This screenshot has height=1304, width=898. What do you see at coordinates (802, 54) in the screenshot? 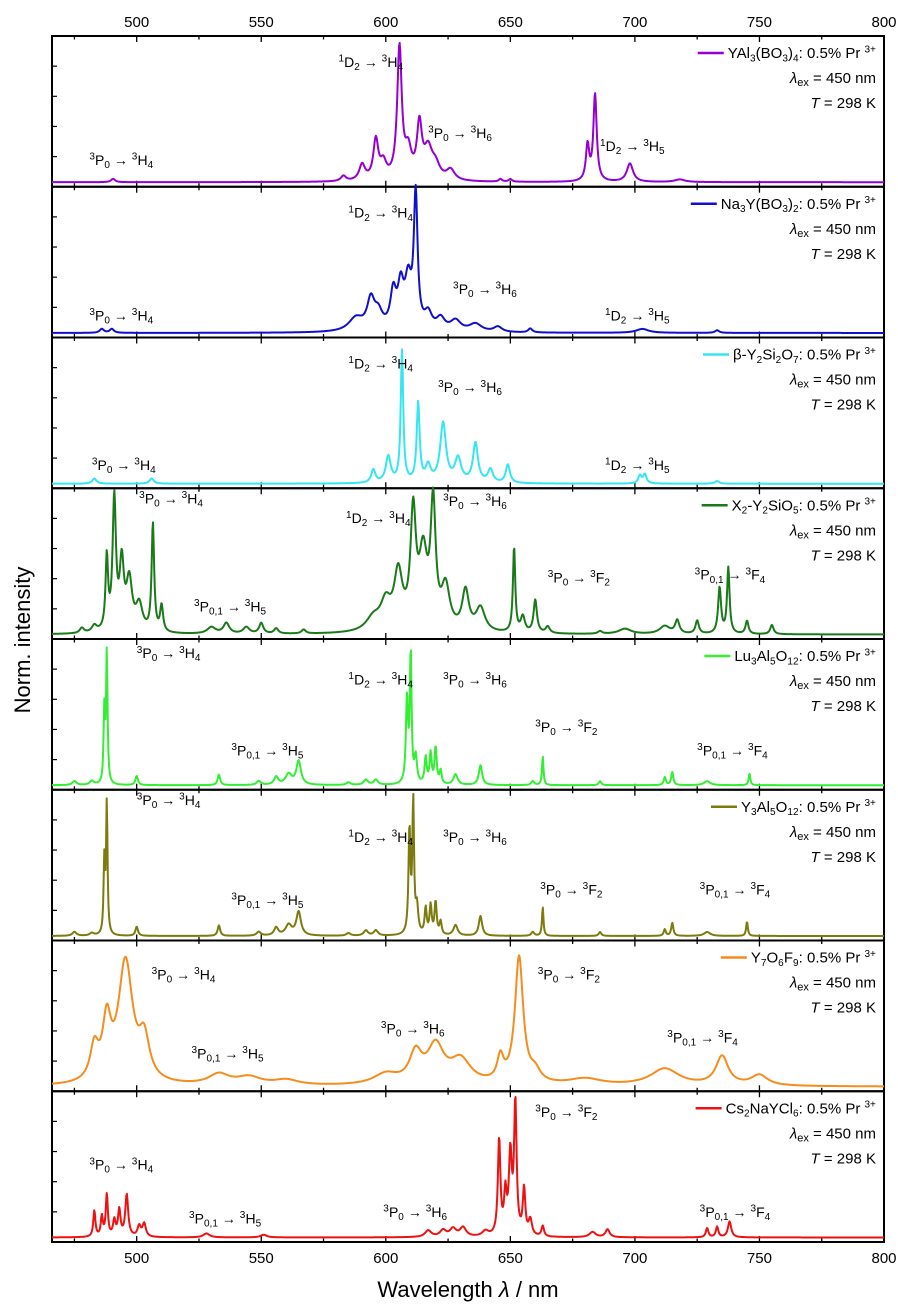
I see `legend-entry: YAl3 (BO3 )4 : 0.5% Pr 3+` at bounding box center [802, 54].